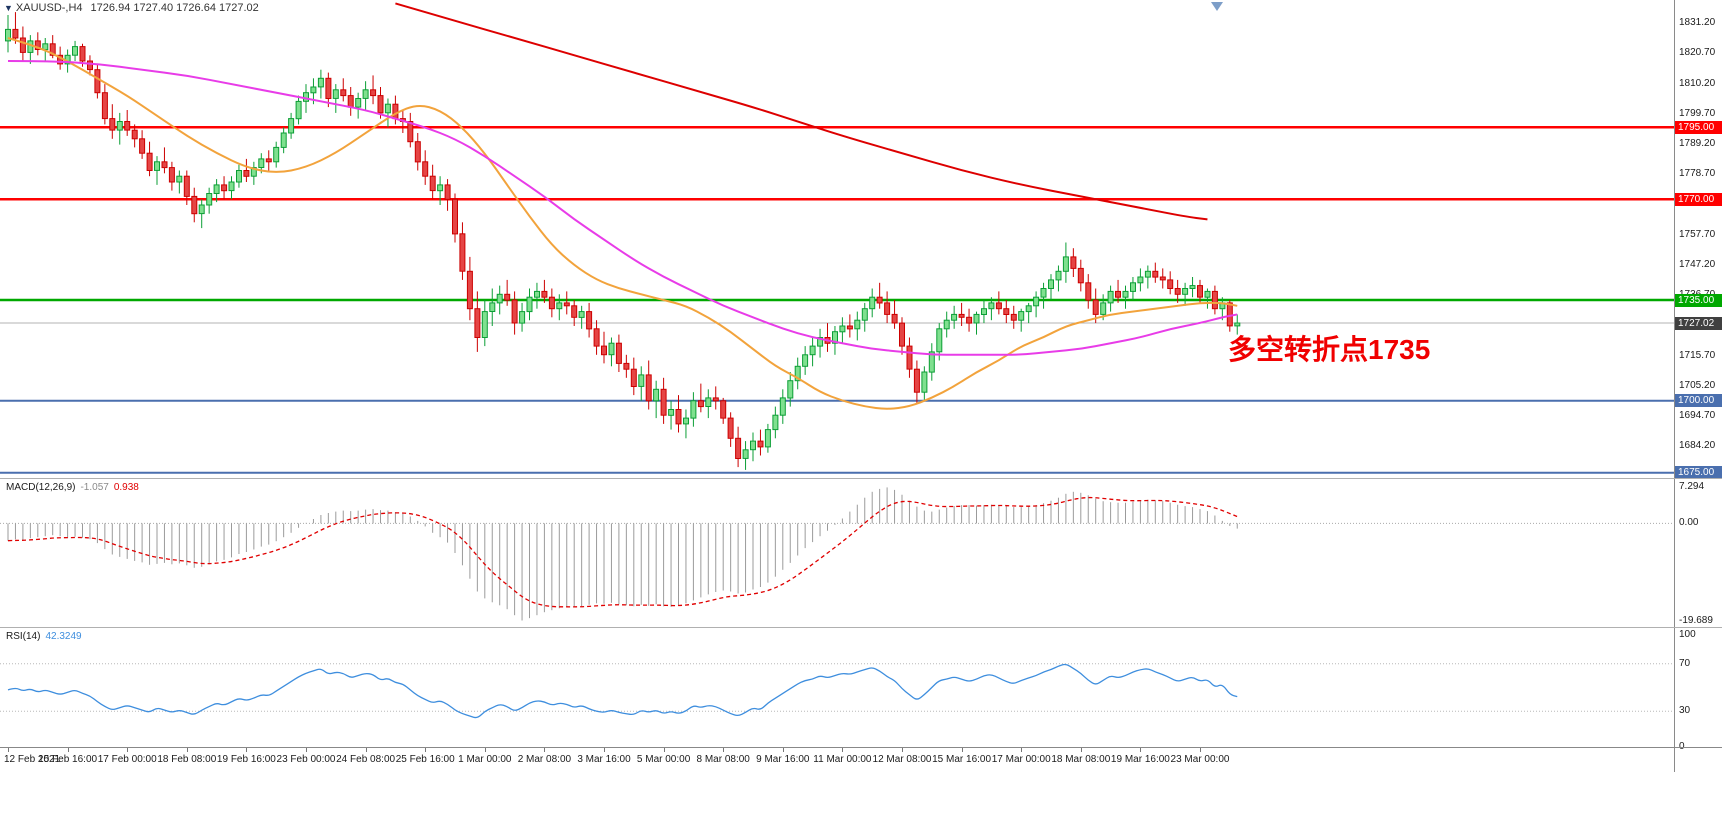 The width and height of the screenshot is (1722, 840). What do you see at coordinates (544, 759) in the screenshot?
I see `time-tick-label: 2 Mar 08:00` at bounding box center [544, 759].